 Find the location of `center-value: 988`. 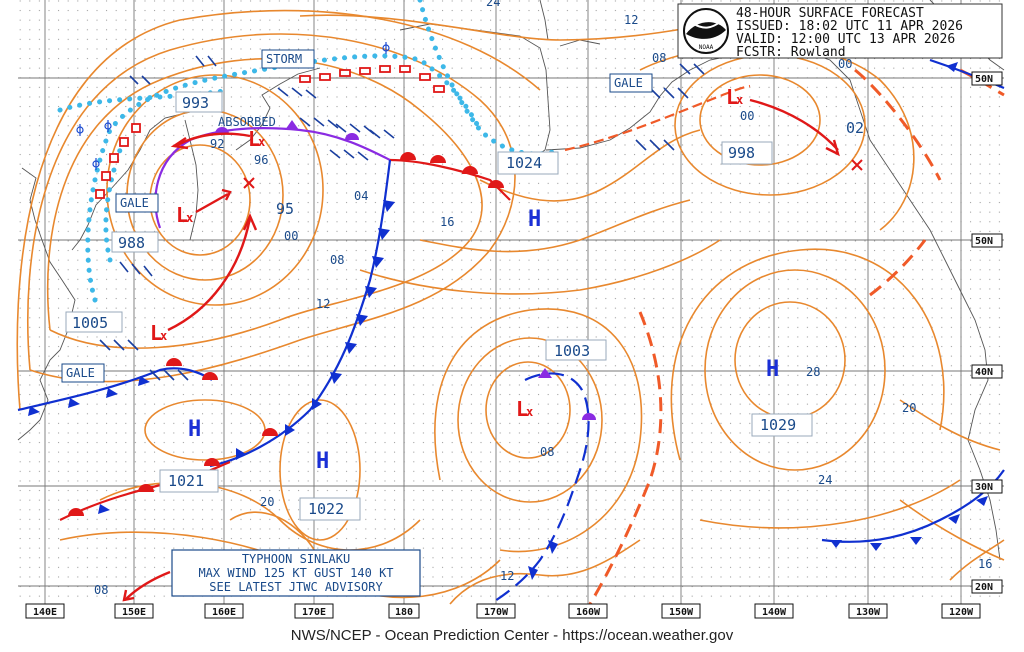

center-value: 988 is located at coordinates (131, 243).